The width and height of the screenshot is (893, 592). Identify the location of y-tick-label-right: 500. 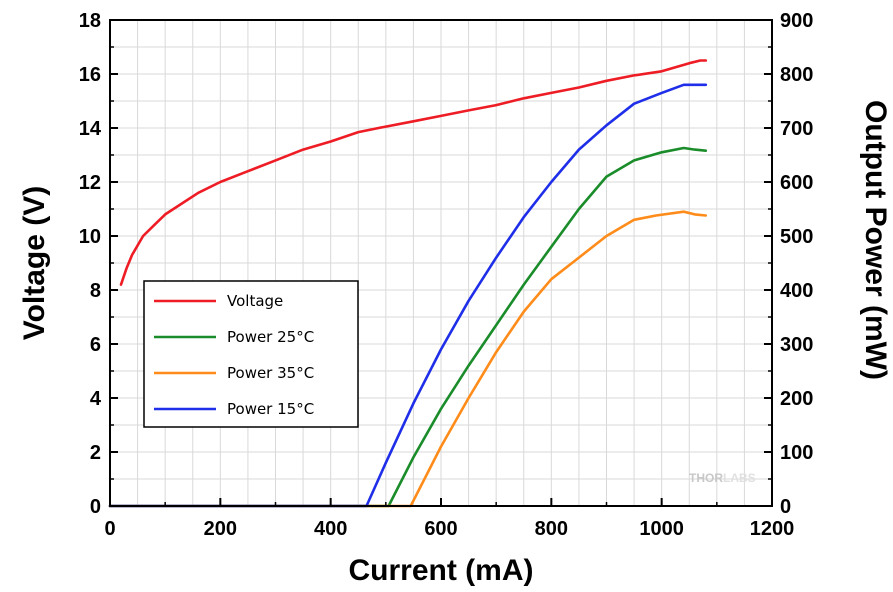
(796, 237).